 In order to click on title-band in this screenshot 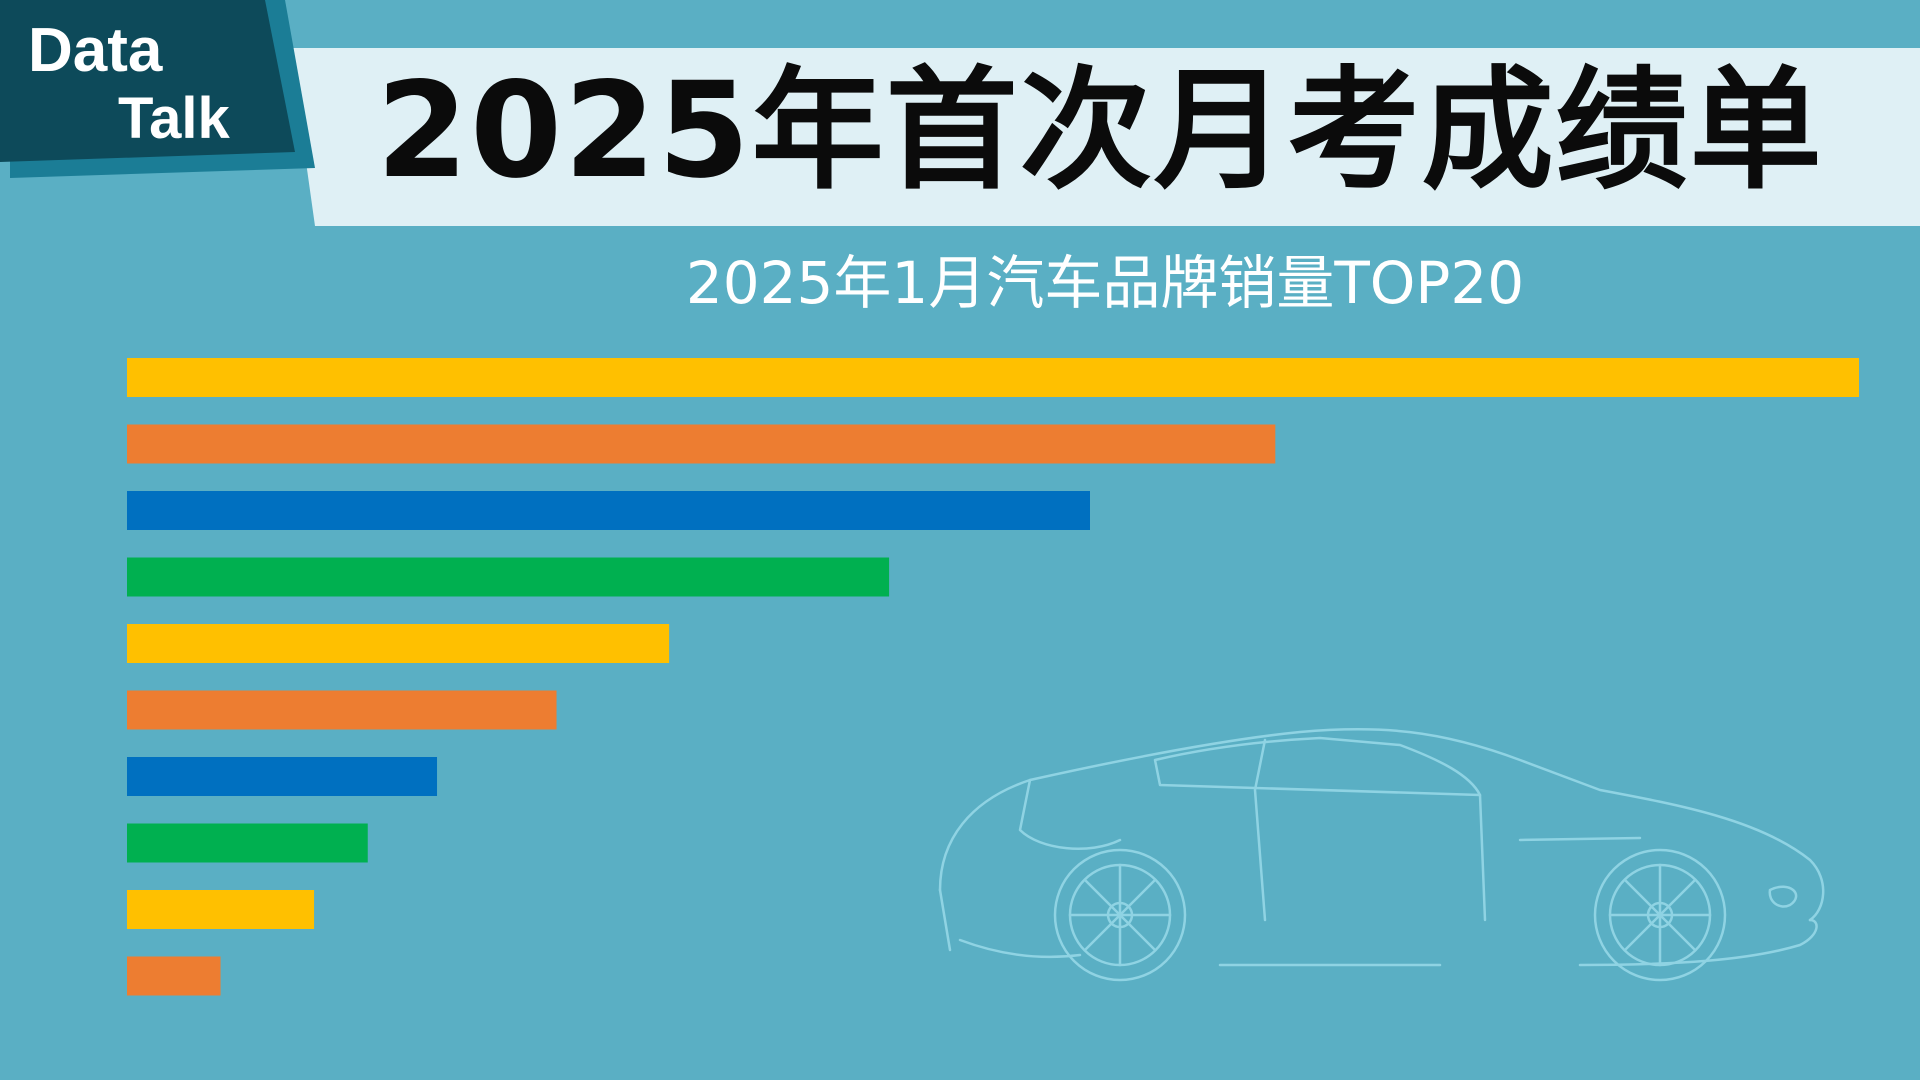, I will do `click(1105, 137)`.